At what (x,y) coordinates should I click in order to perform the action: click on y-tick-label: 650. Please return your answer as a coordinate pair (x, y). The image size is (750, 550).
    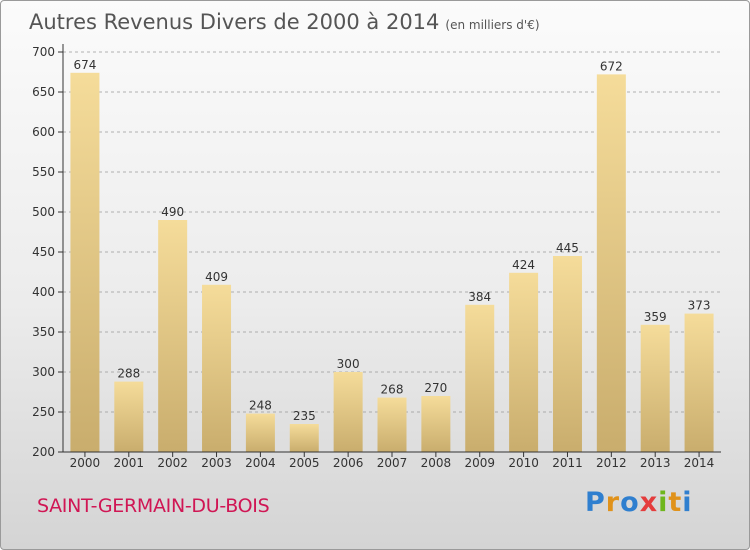
    Looking at the image, I should click on (43, 92).